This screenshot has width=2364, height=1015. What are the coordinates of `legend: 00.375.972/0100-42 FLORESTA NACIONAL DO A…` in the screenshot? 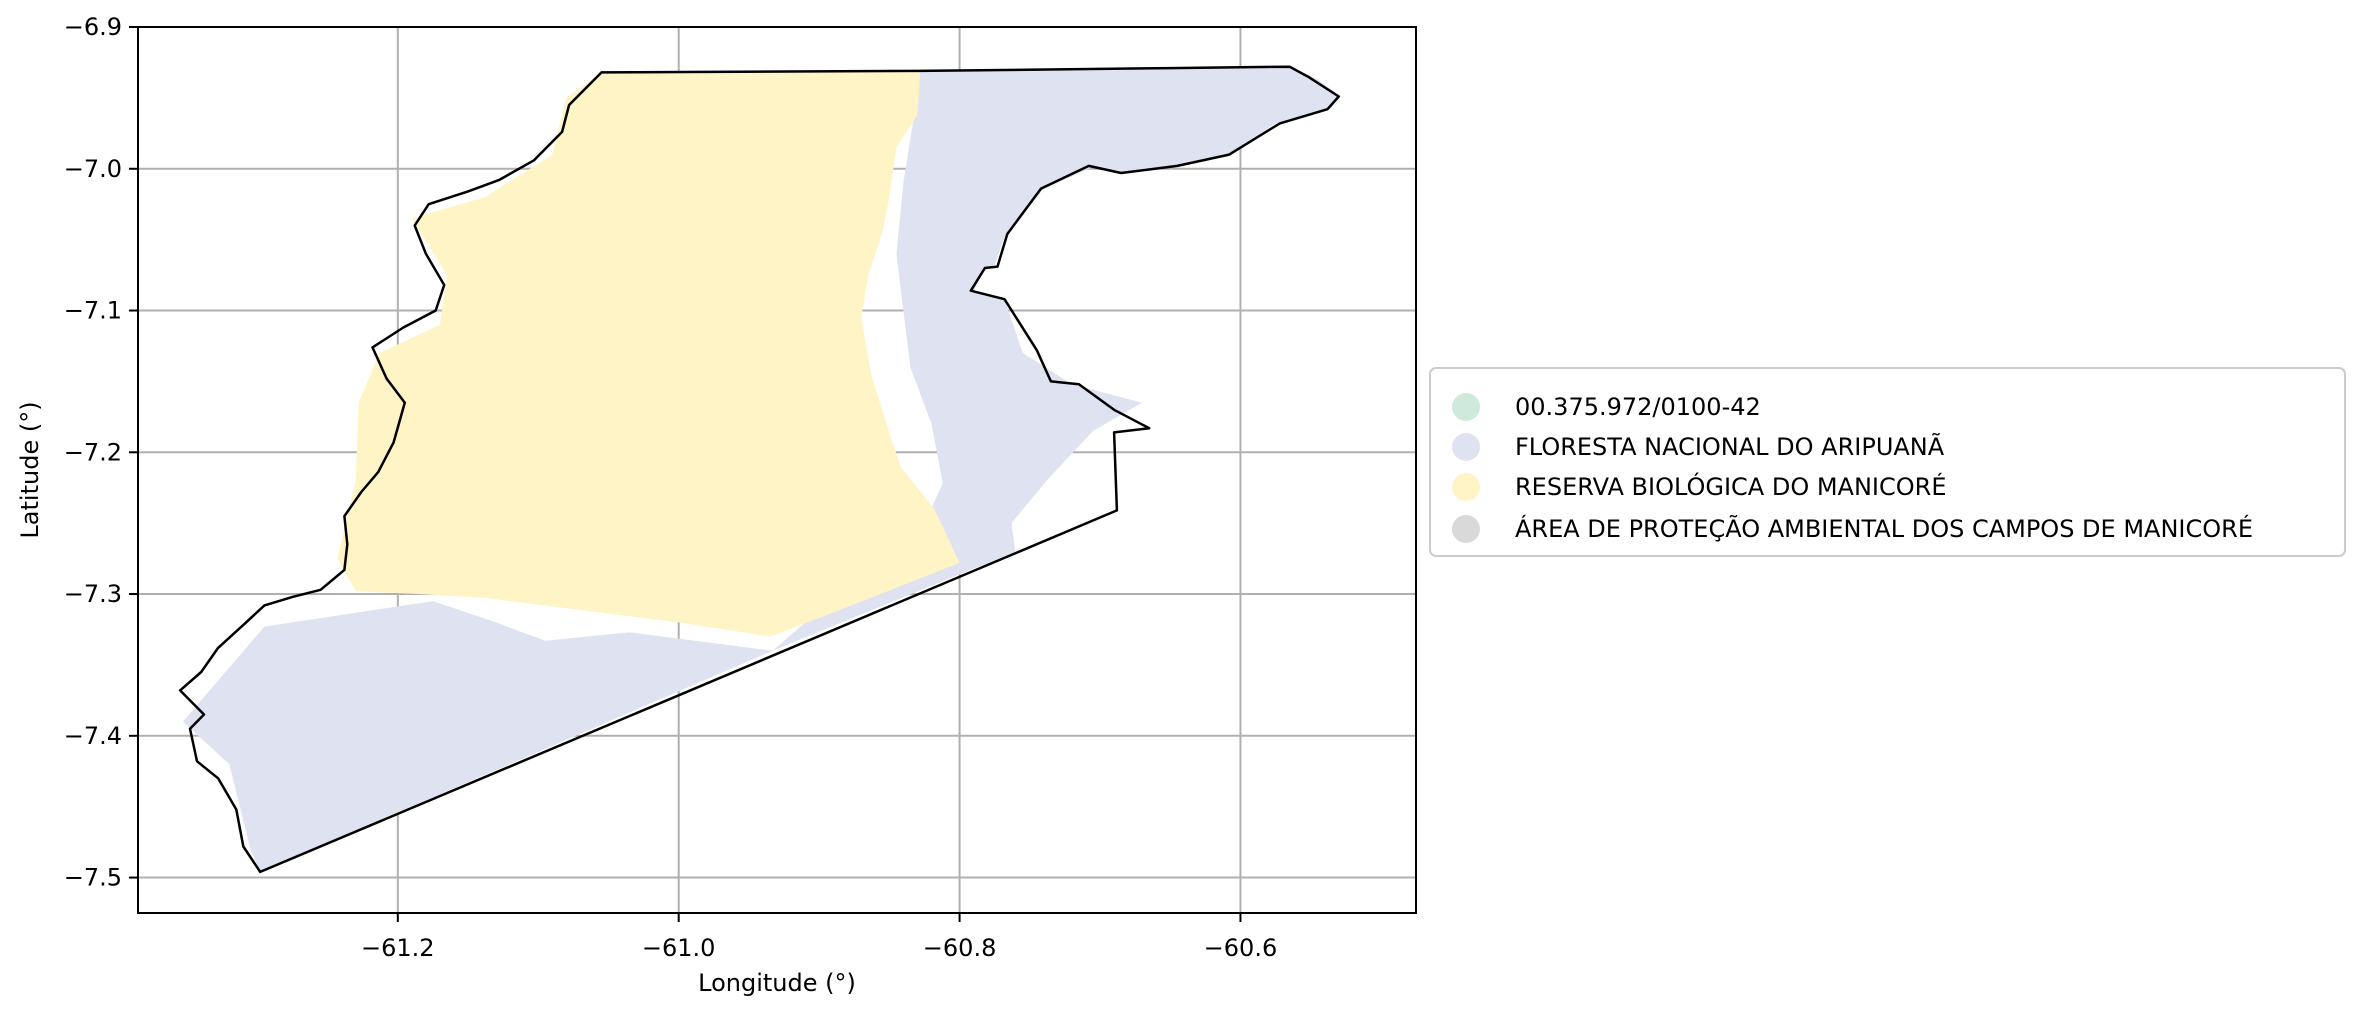 It's located at (1887, 462).